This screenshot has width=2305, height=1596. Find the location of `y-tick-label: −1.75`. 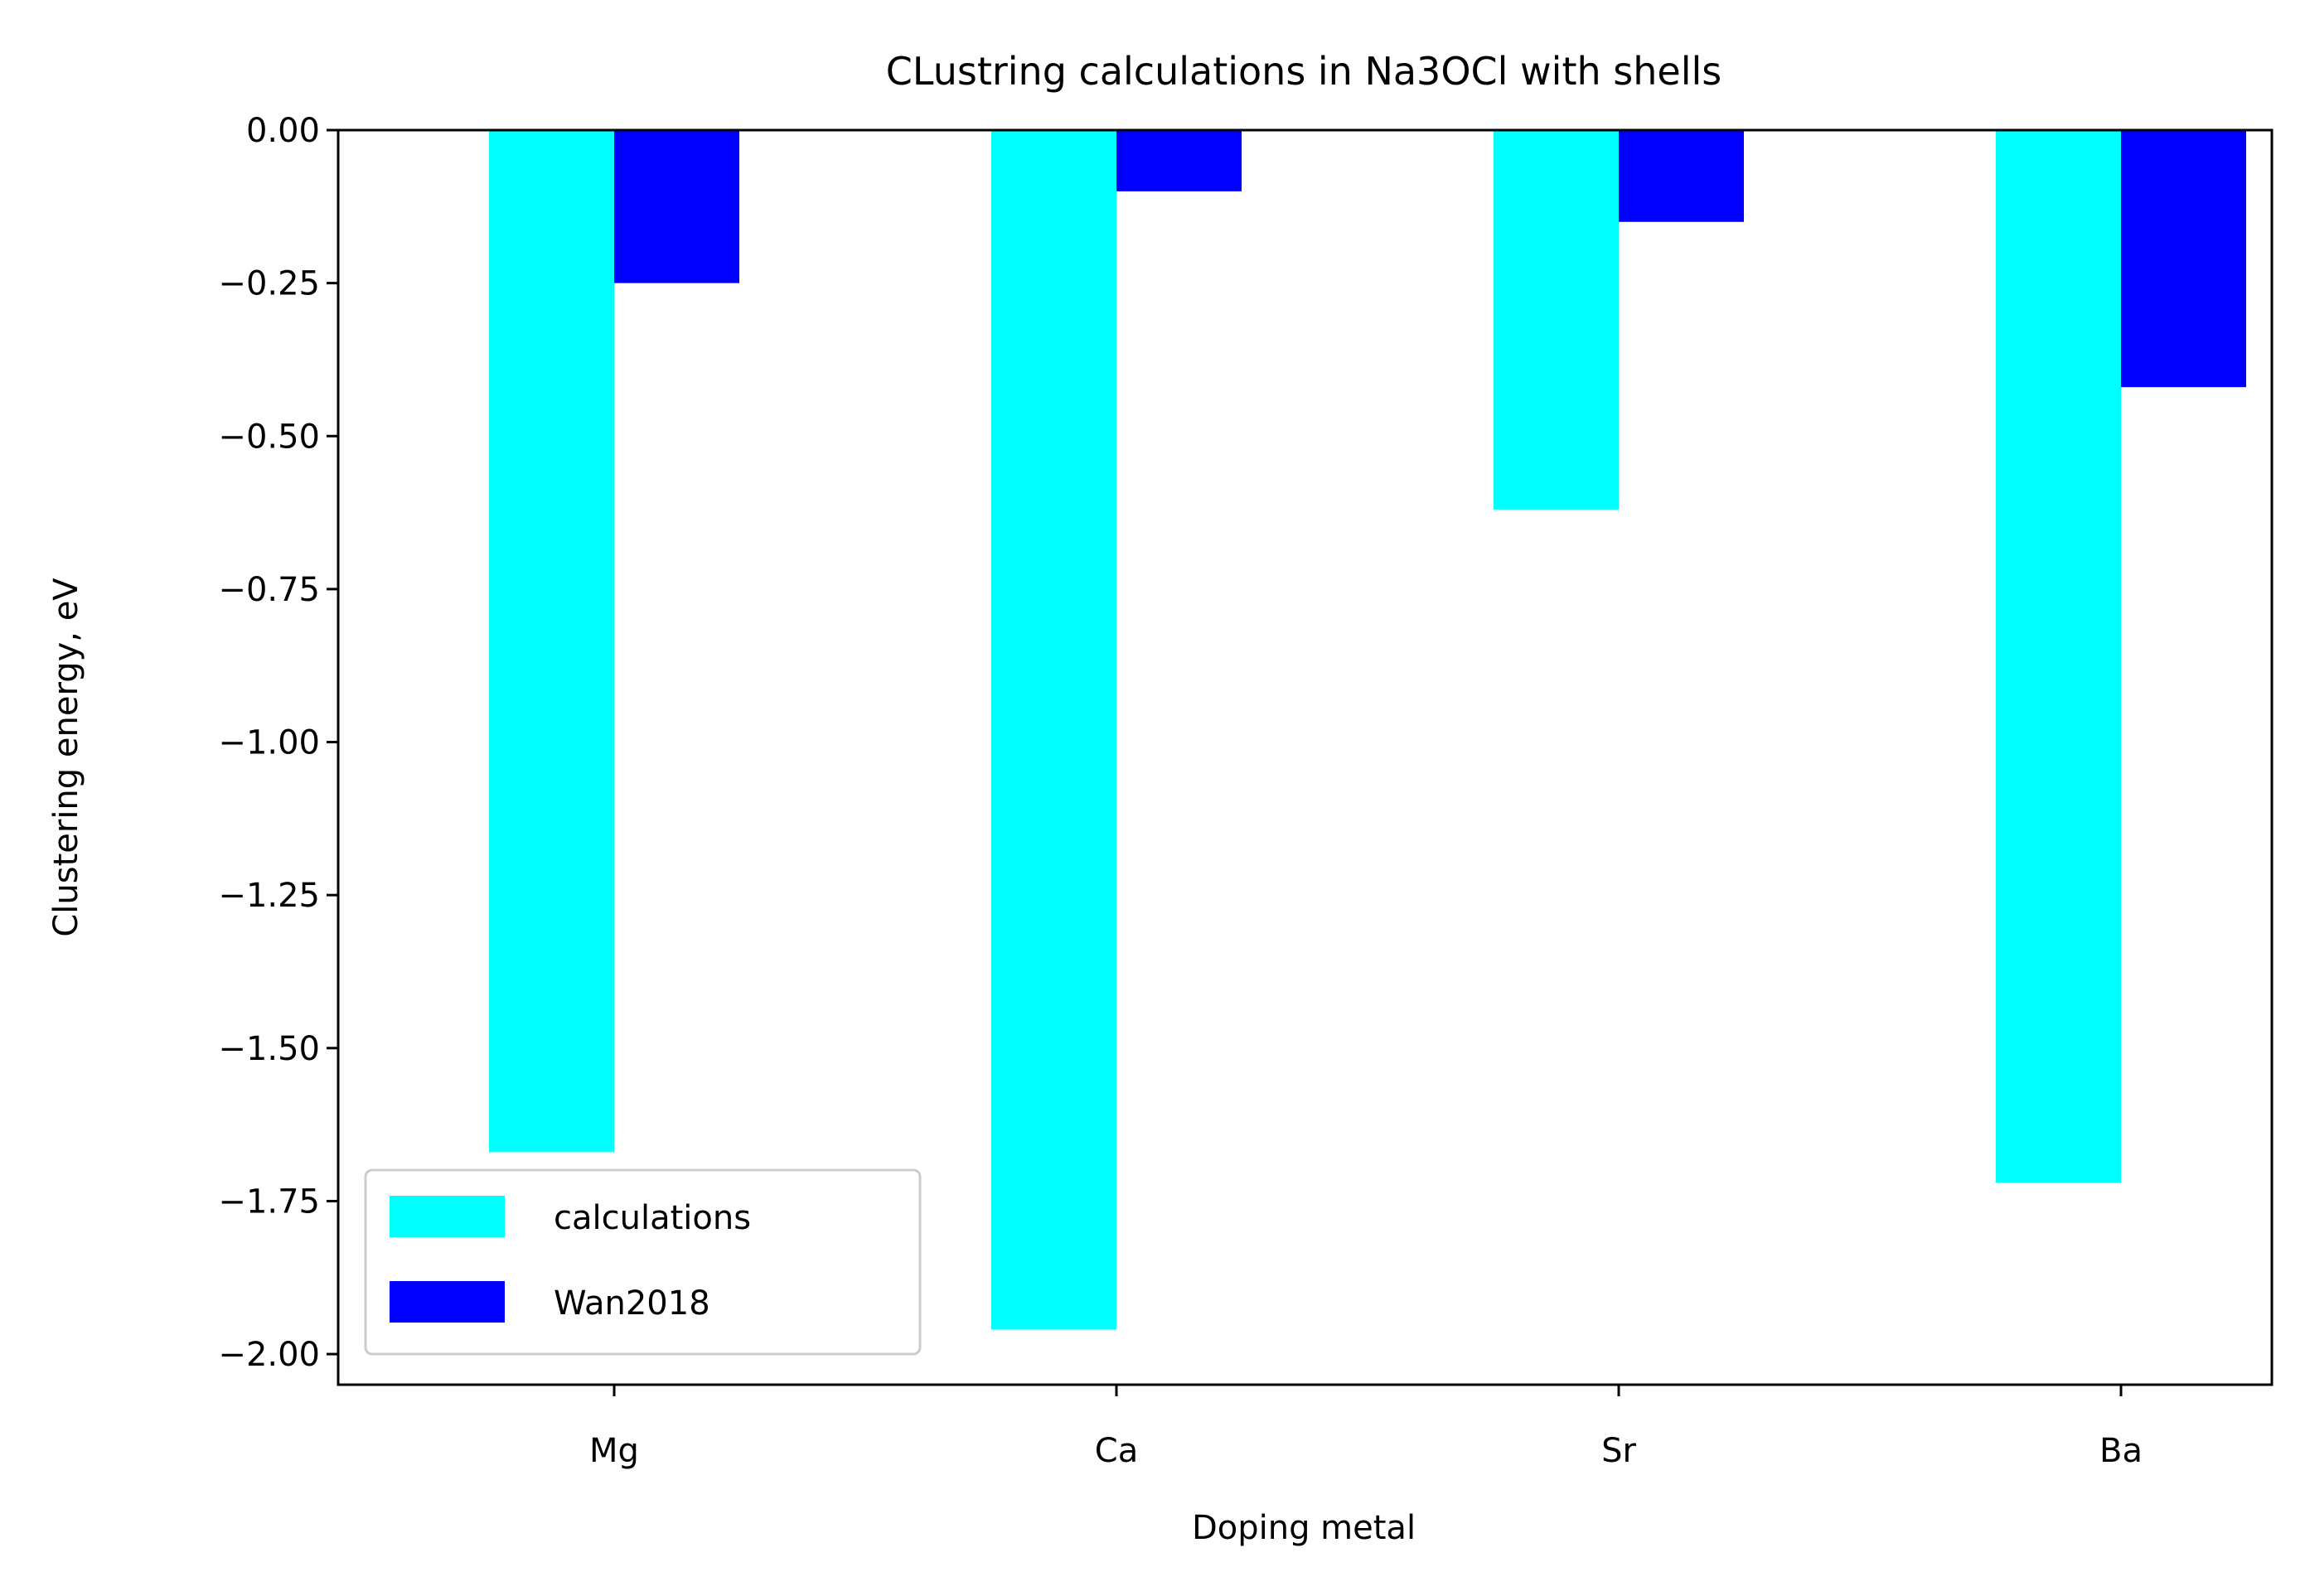

y-tick-label: −1.75 is located at coordinates (269, 1201).